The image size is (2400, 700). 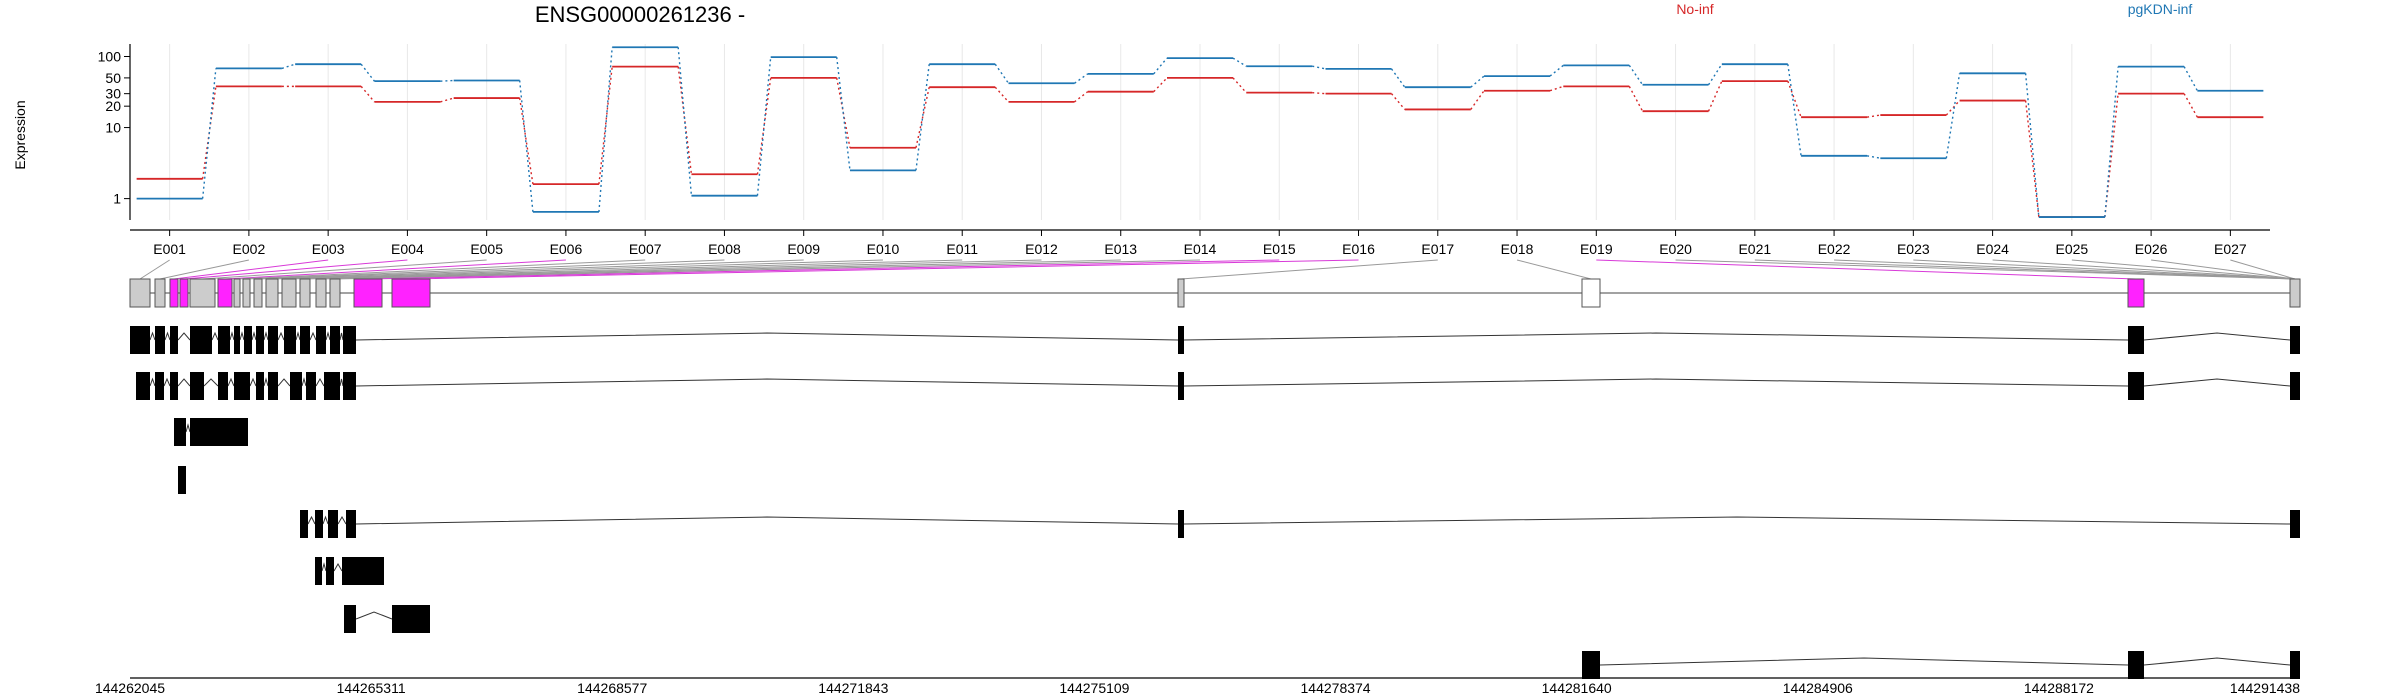 I want to click on genomic-tick-144291438: 144291438, so click(x=2265, y=688).